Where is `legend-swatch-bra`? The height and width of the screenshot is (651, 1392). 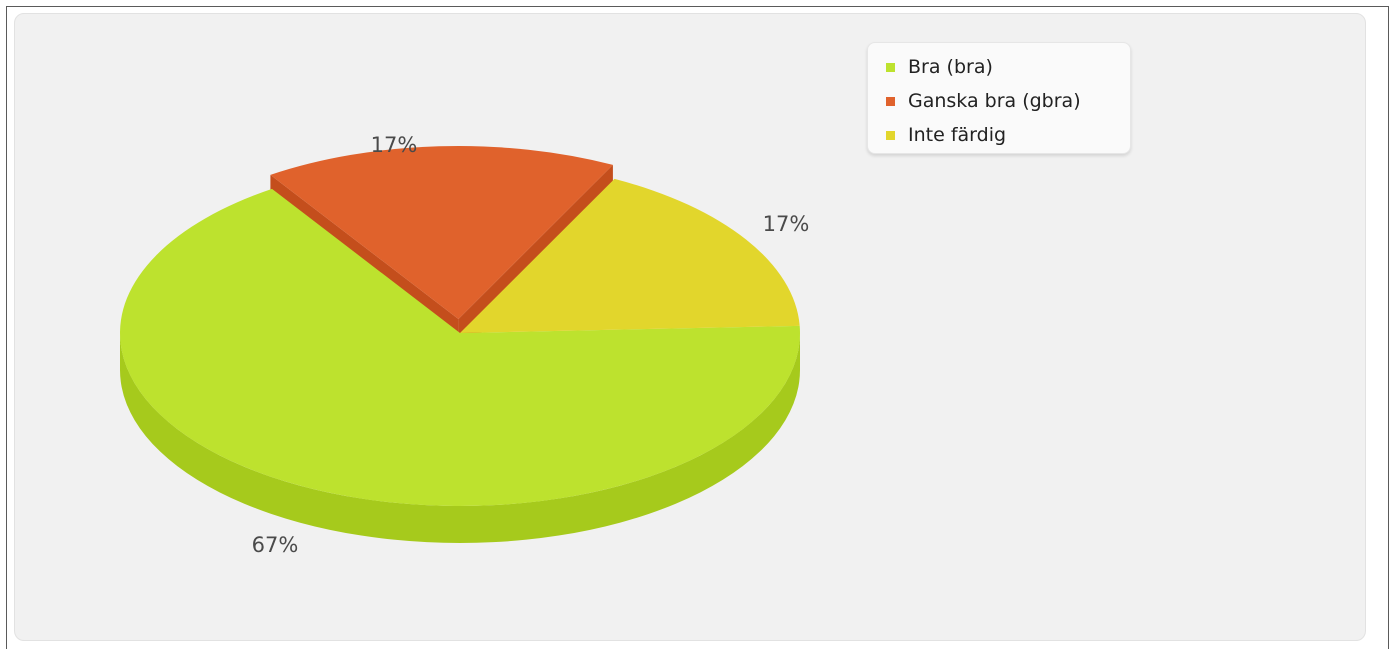
legend-swatch-bra is located at coordinates (890, 67).